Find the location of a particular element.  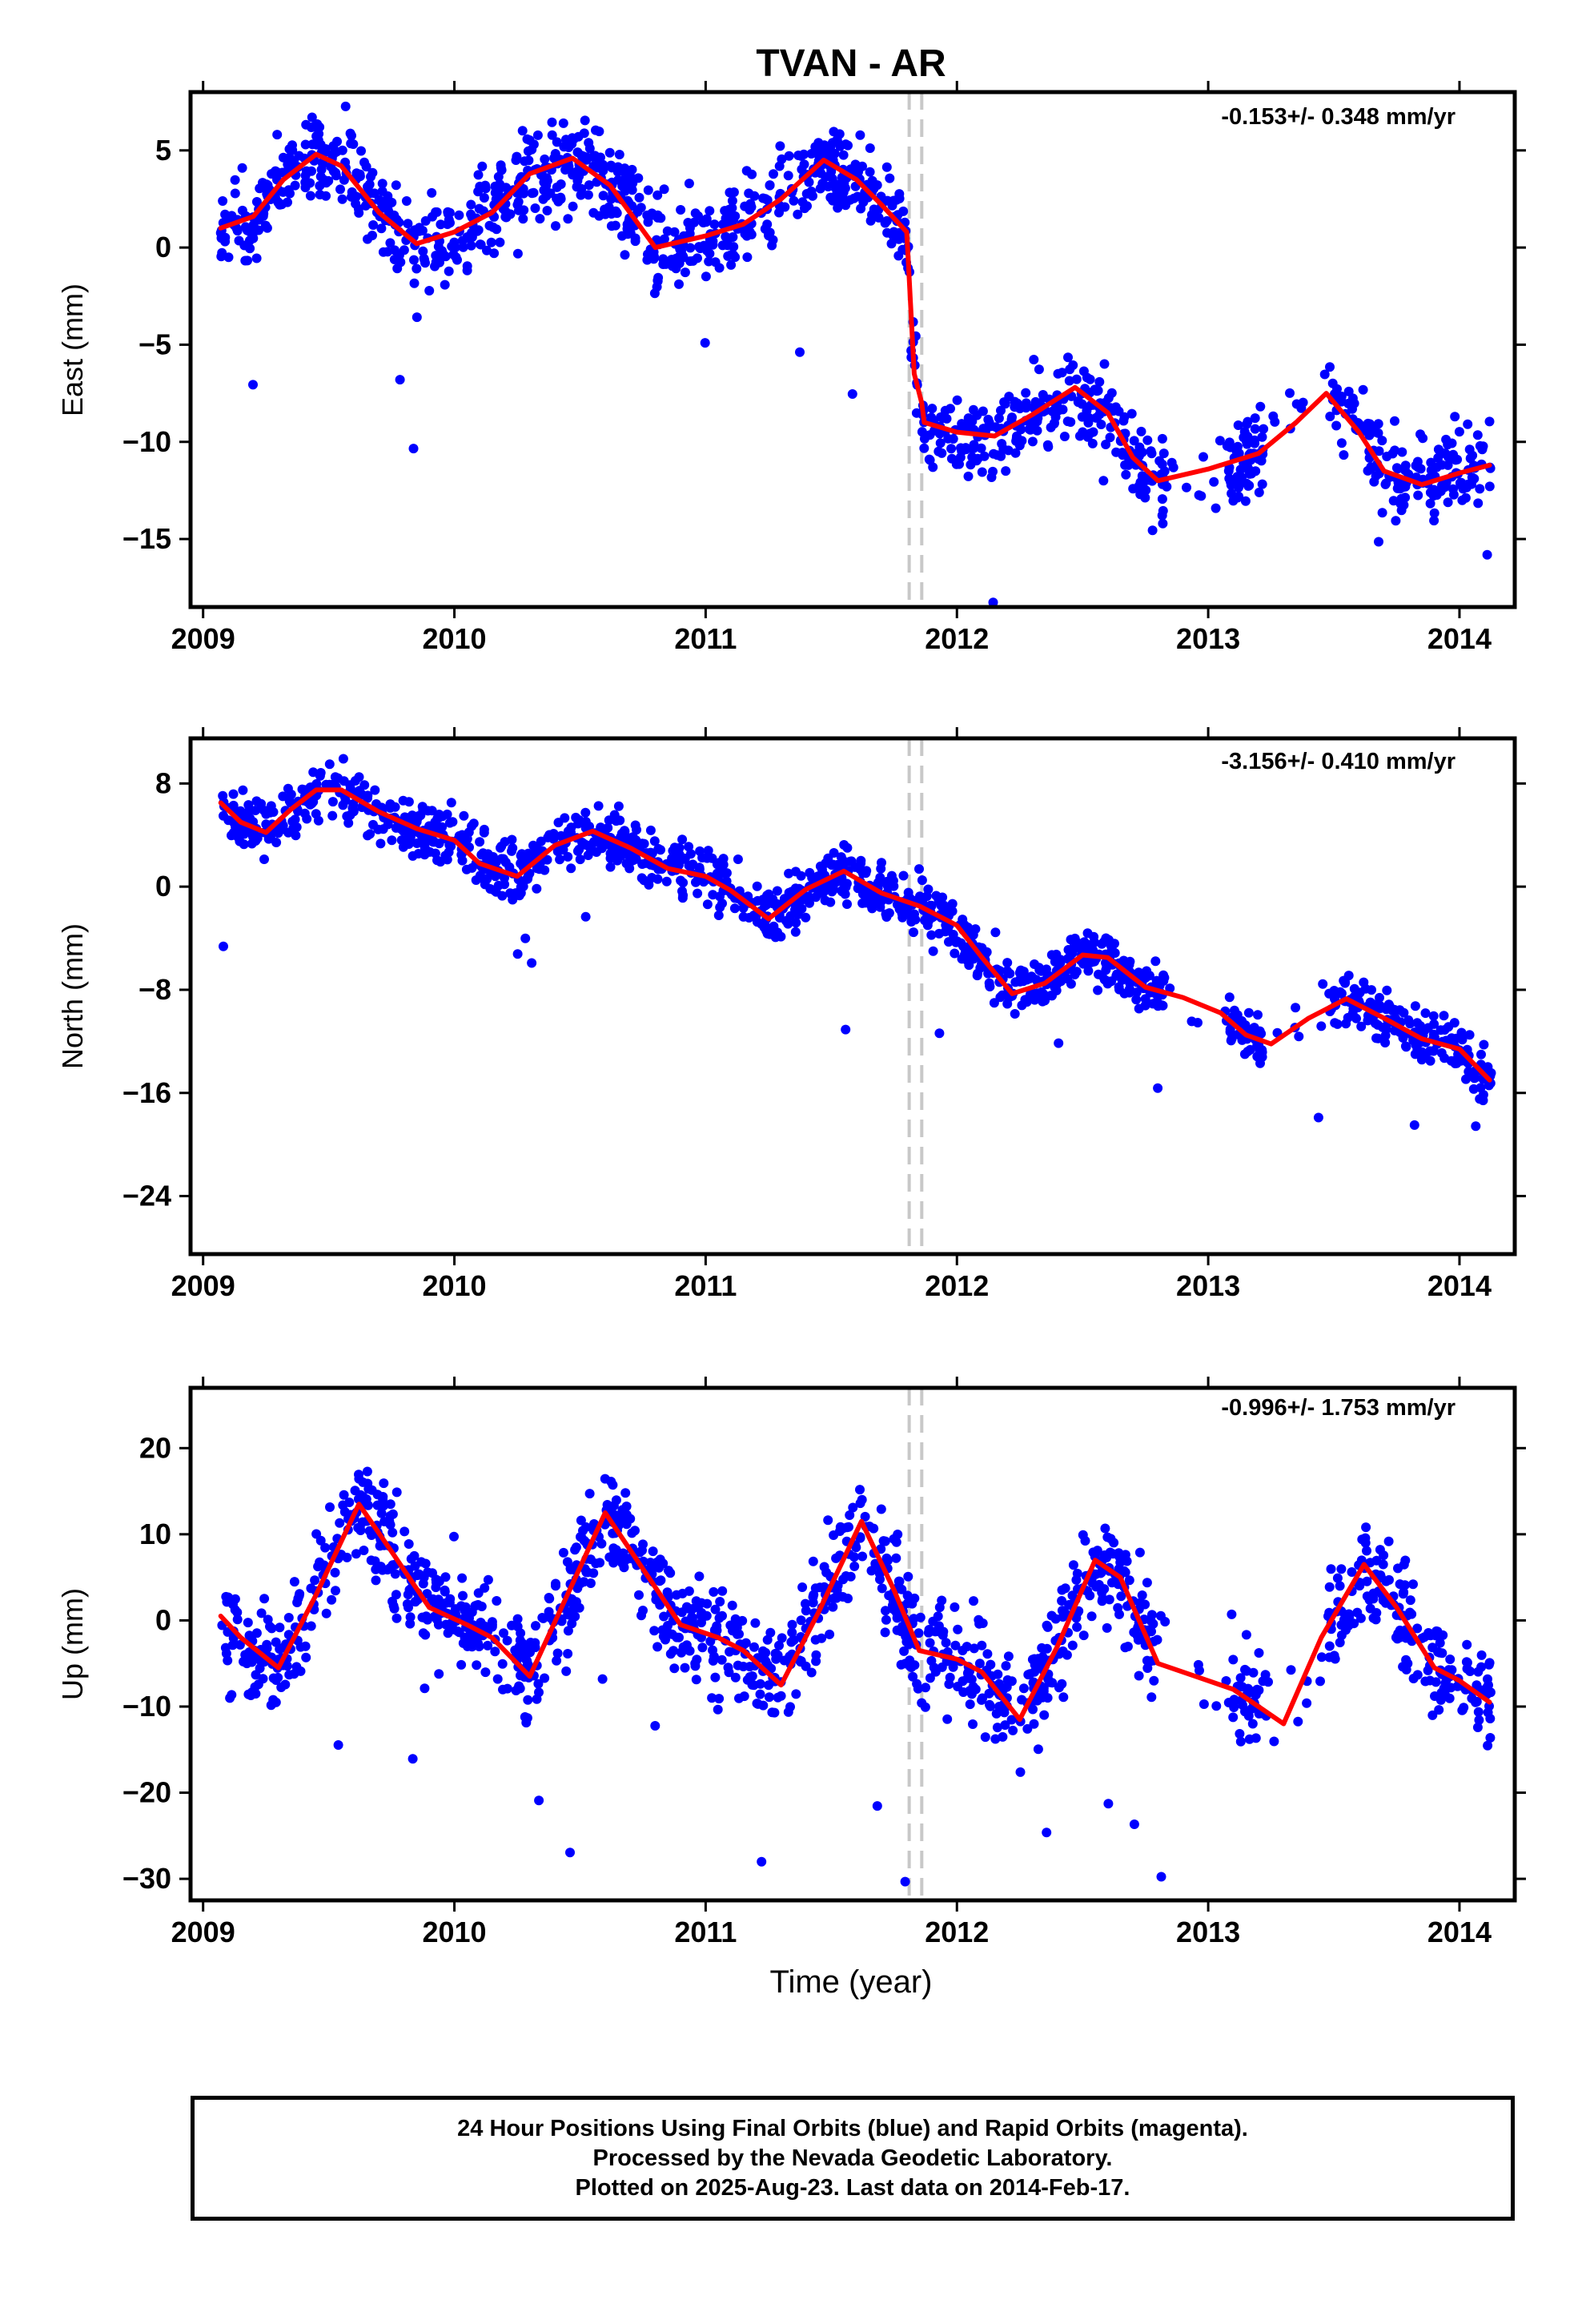

x-tick-label: 2011 is located at coordinates (705, 1285).